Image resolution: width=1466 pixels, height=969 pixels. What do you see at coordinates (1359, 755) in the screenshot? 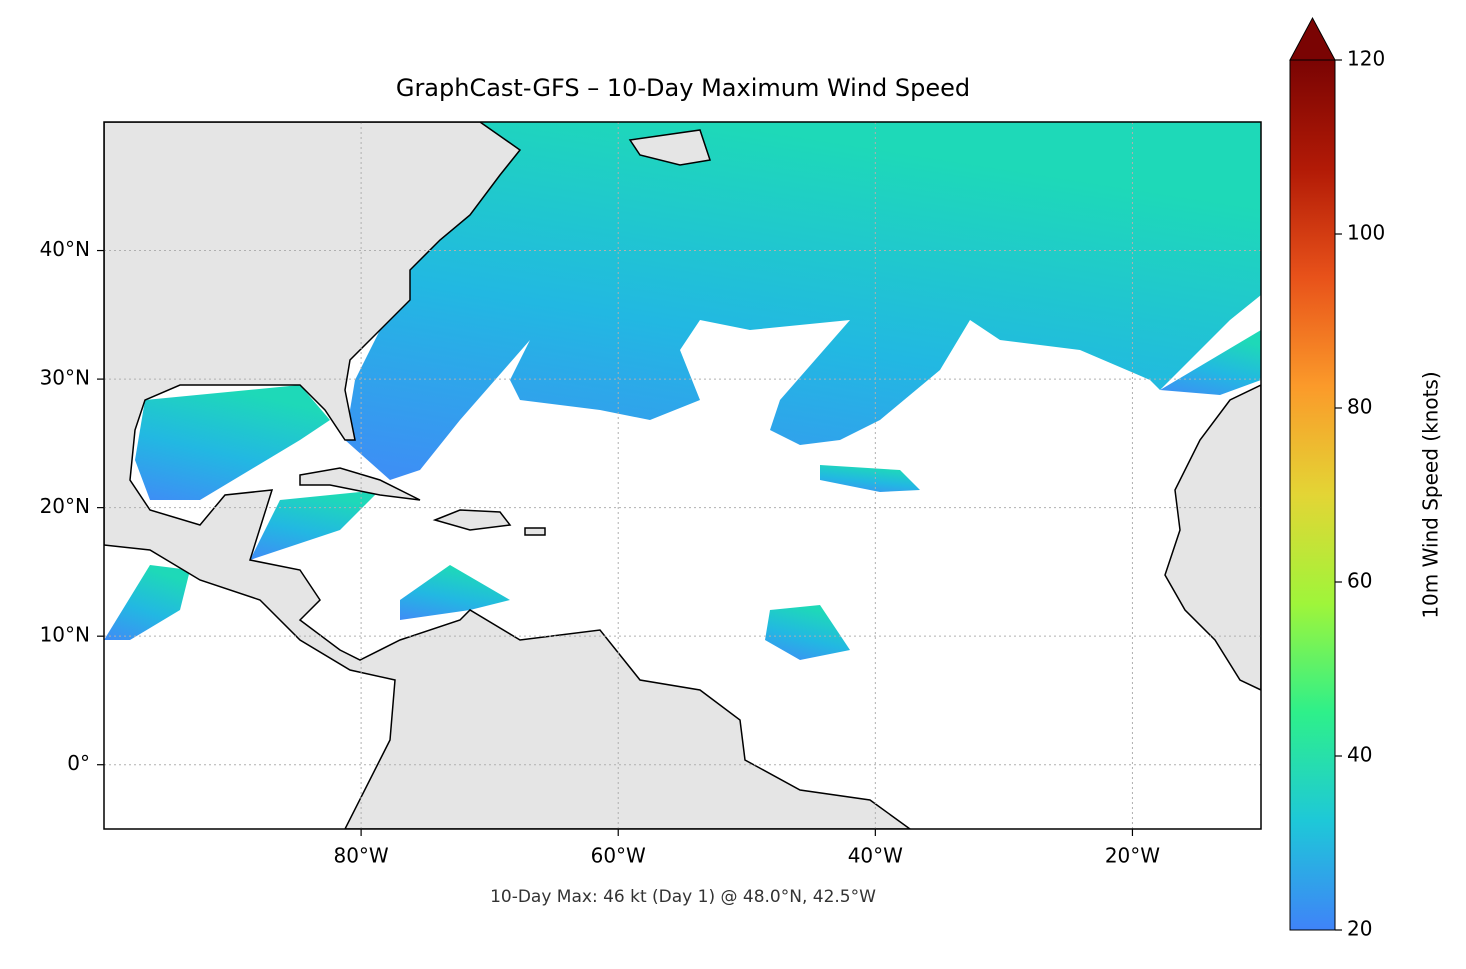
I see `colorbar-tick-label: 40` at bounding box center [1359, 755].